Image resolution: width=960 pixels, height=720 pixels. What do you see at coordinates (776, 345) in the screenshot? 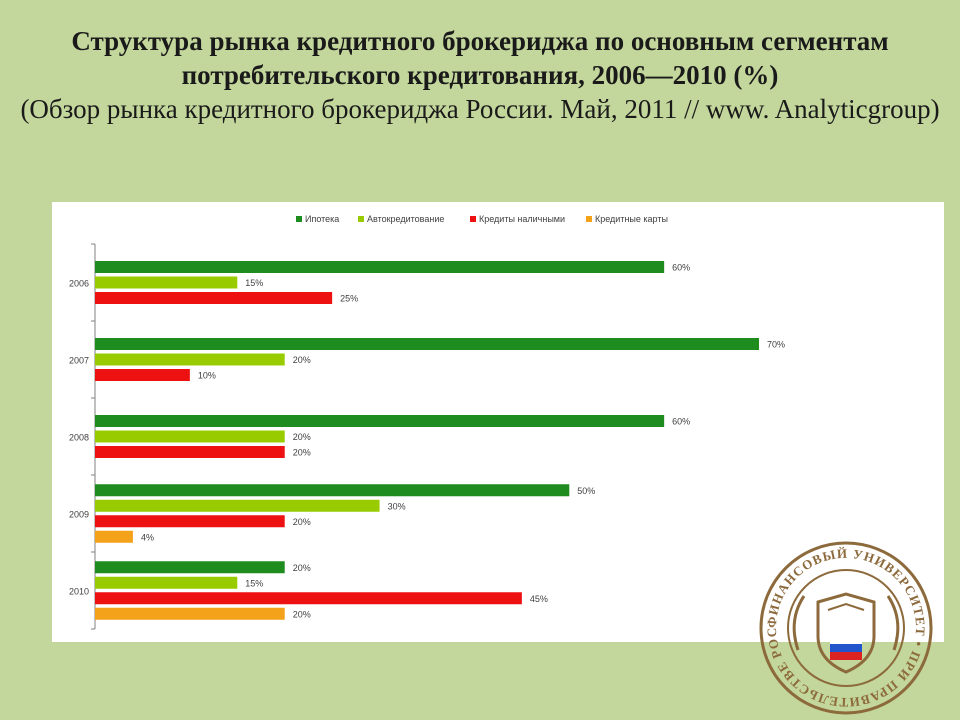
I see `bar-data-label: 70%` at bounding box center [776, 345].